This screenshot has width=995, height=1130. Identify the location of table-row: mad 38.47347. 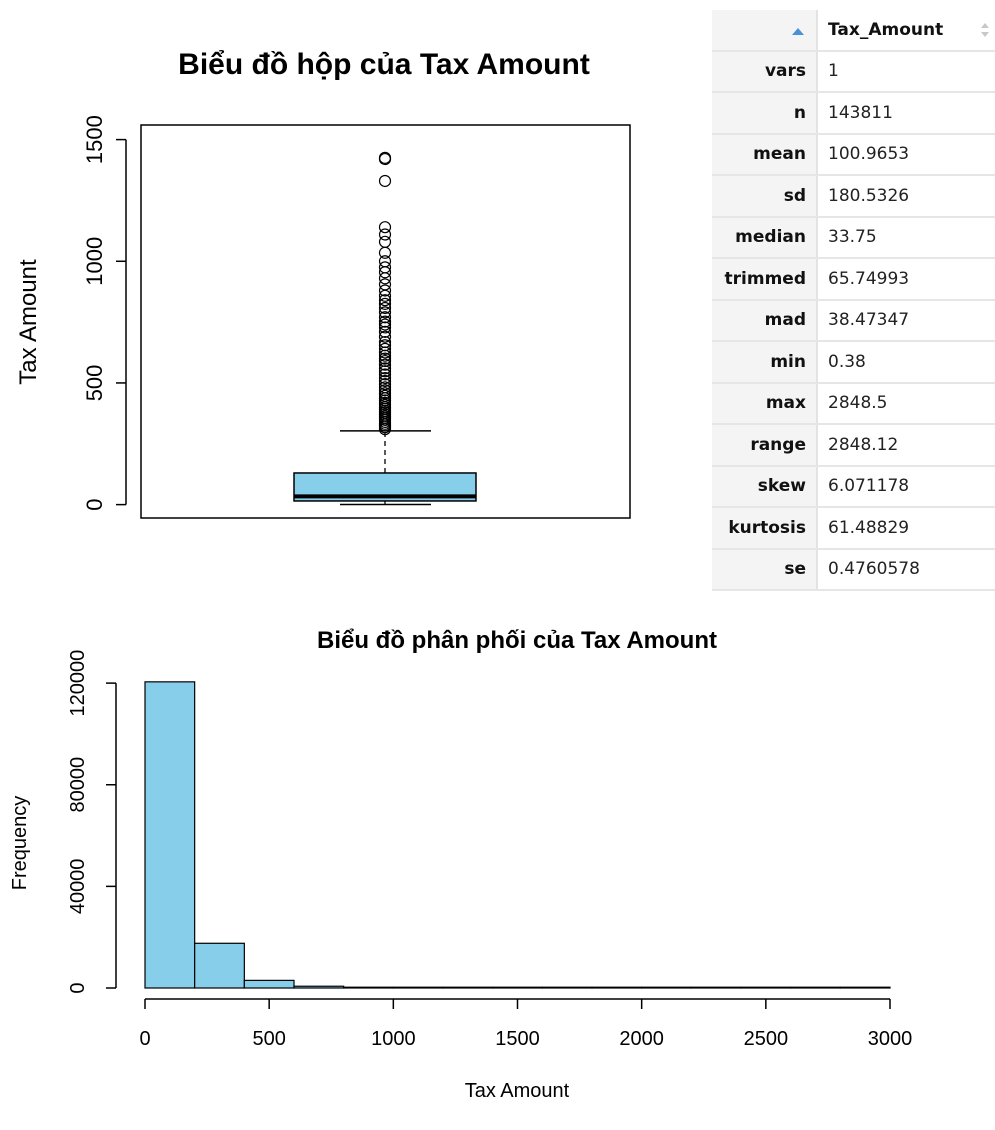
(853, 320).